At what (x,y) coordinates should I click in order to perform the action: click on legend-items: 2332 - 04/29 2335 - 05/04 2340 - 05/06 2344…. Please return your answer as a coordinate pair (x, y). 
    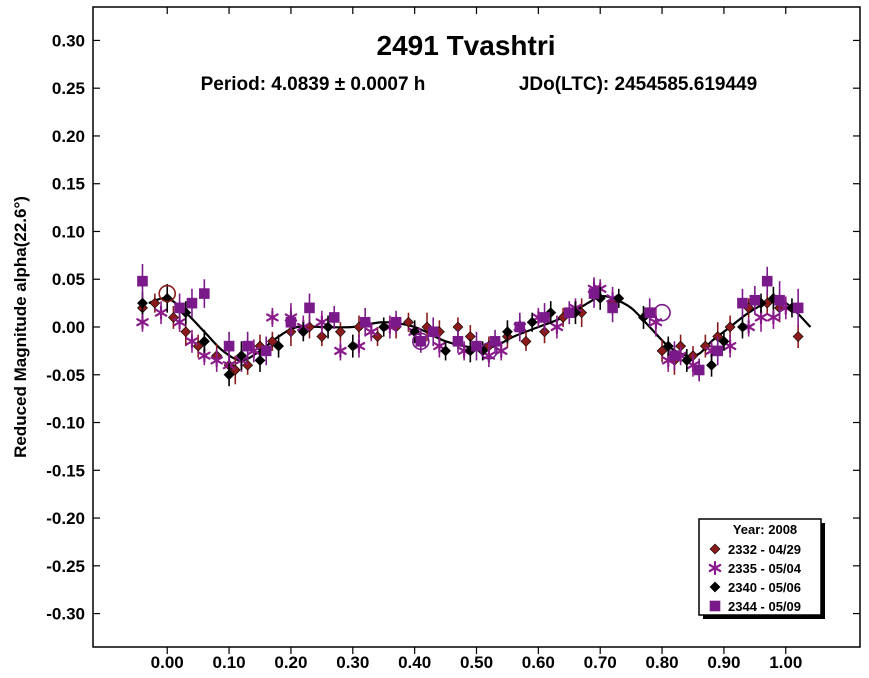
    Looking at the image, I should click on (755, 578).